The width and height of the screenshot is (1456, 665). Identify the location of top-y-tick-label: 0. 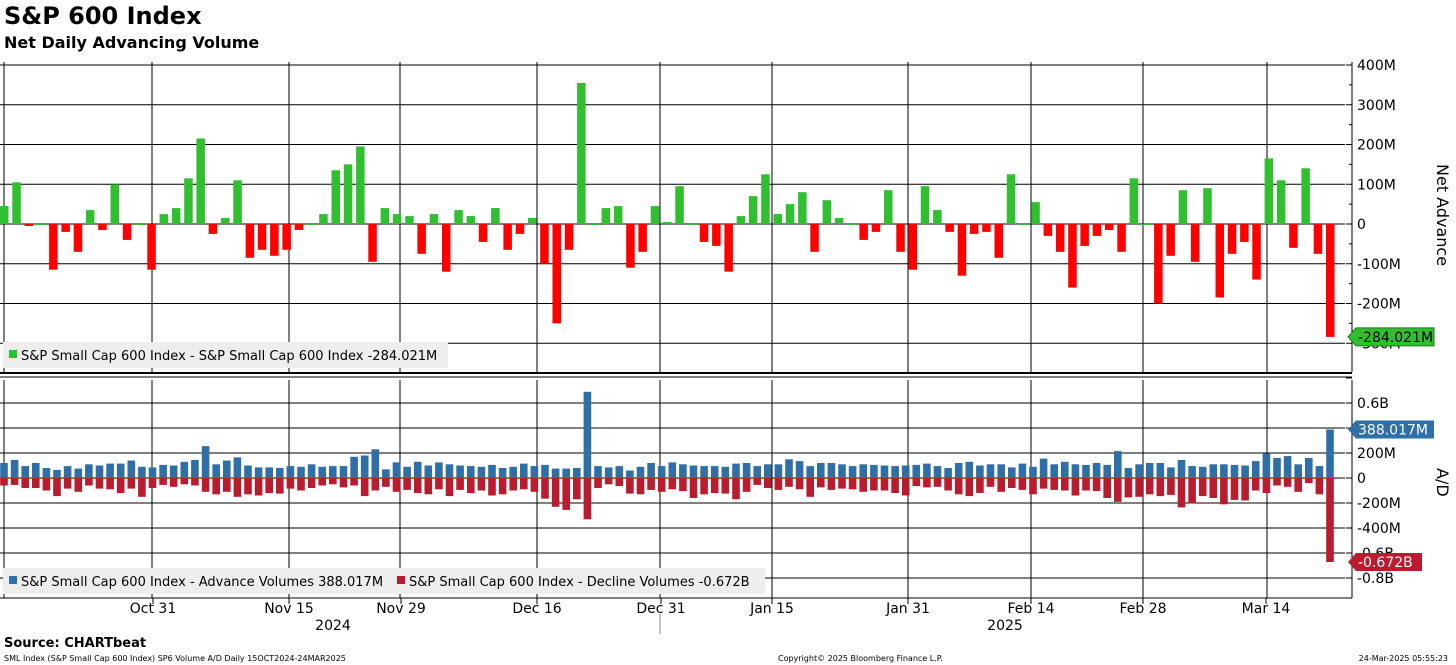
(1361, 225).